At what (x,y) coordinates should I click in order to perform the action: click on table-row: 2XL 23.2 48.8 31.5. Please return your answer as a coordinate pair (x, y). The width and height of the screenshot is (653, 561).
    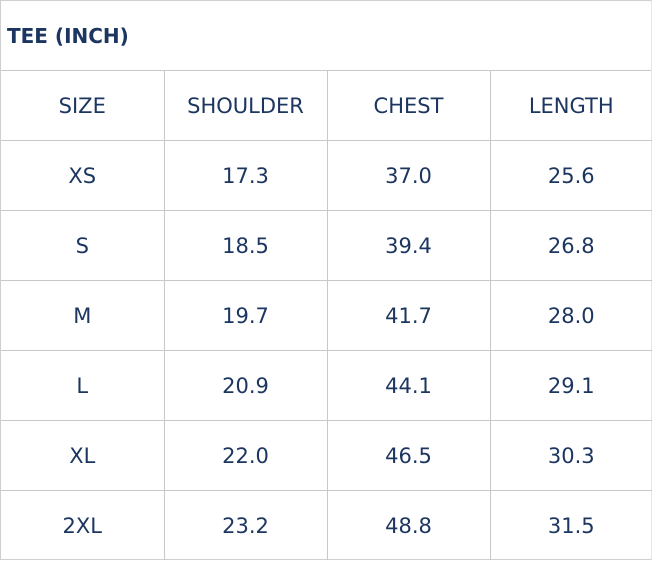
    Looking at the image, I should click on (326, 525).